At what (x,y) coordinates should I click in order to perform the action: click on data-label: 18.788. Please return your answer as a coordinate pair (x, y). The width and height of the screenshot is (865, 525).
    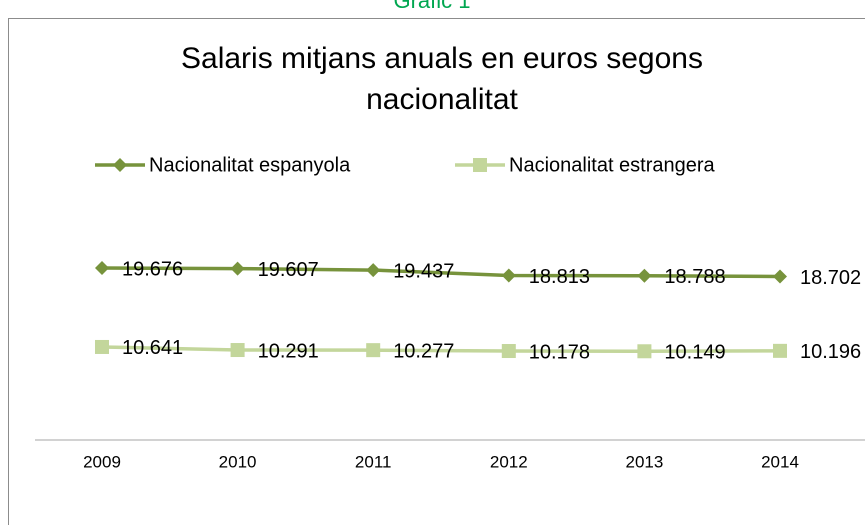
    Looking at the image, I should click on (694, 277).